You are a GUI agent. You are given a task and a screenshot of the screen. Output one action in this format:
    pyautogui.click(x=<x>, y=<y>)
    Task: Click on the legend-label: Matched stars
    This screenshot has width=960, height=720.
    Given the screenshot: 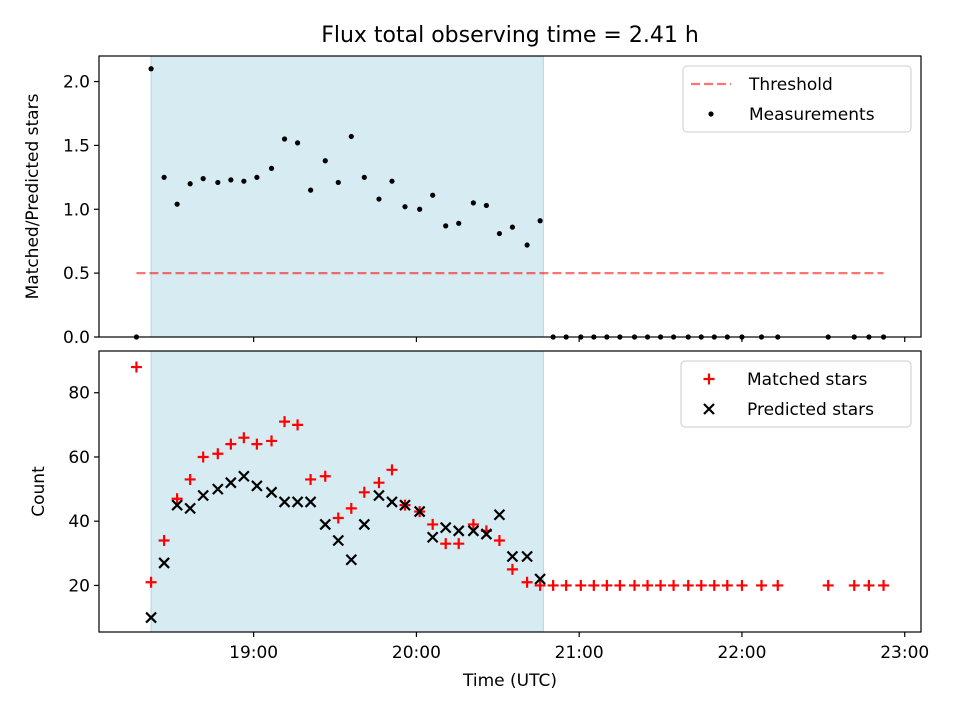 What is the action you would take?
    pyautogui.click(x=807, y=380)
    